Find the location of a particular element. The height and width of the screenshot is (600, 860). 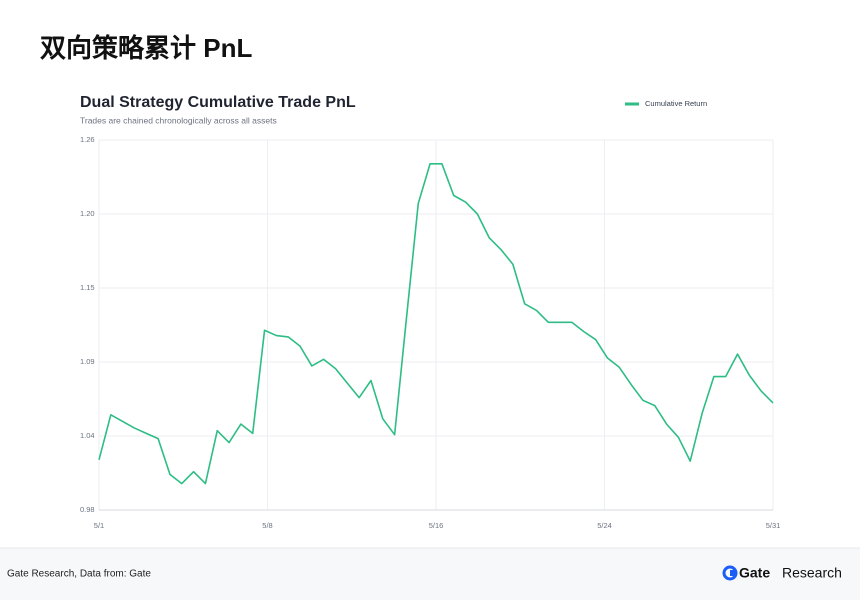

chart-title: Dual Strategy Cumulative Trade PnL is located at coordinates (218, 102).